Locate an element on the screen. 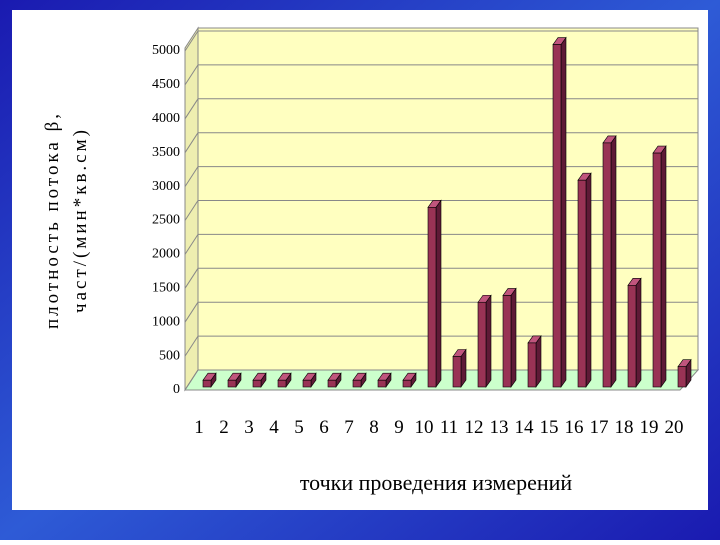 This screenshot has width=720, height=545. y-tick-label: 1000 is located at coordinates (166, 321).